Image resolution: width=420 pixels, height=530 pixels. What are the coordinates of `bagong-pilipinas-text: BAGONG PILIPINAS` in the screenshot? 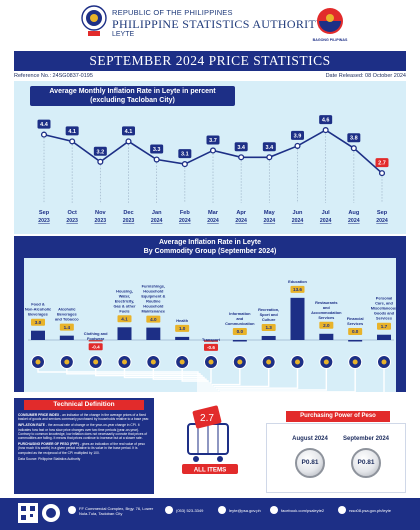 It's located at (330, 40).